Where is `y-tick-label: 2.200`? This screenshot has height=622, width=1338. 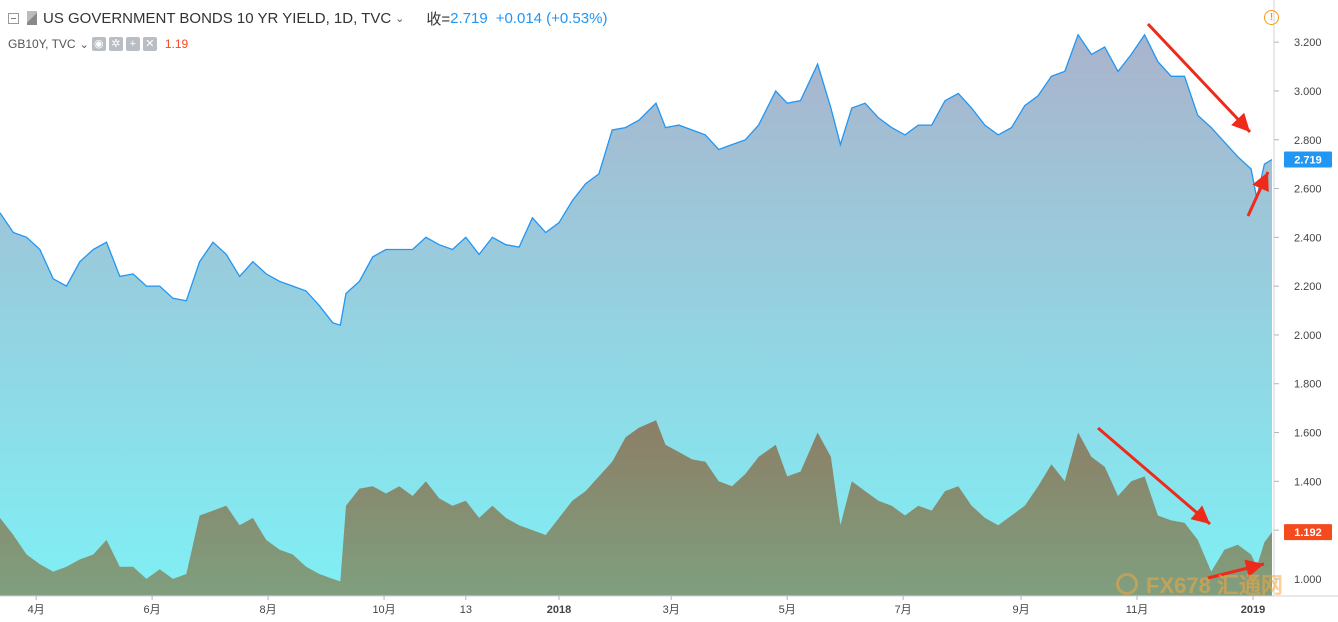 y-tick-label: 2.200 is located at coordinates (1308, 287).